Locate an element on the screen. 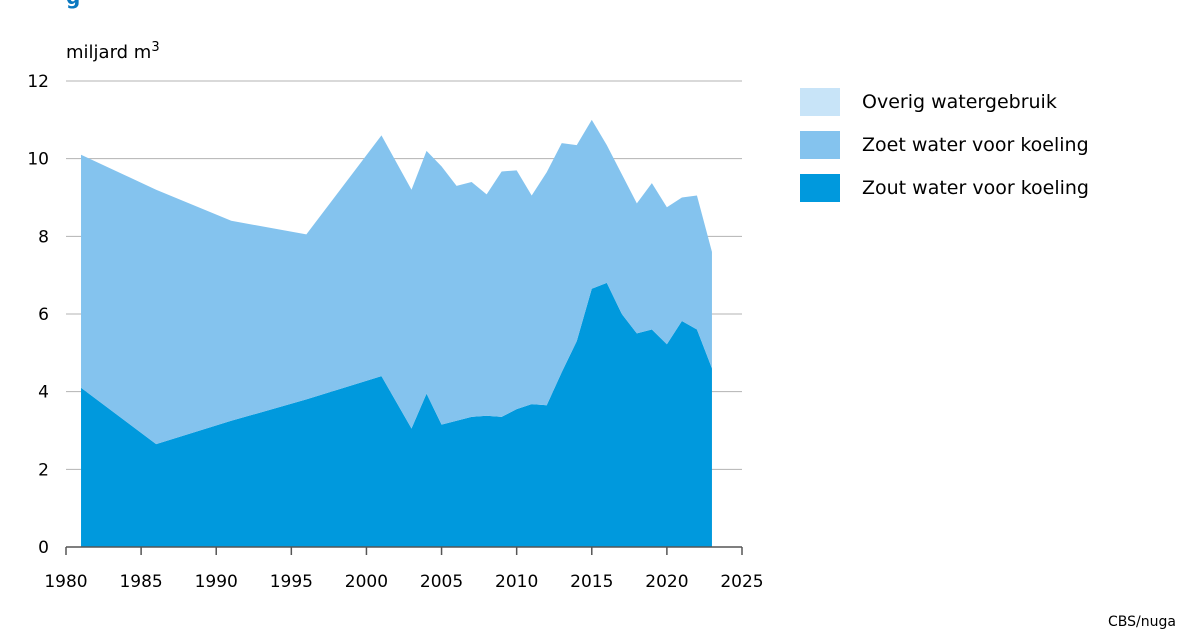  chart-title-fragment: g is located at coordinates (73, 4).